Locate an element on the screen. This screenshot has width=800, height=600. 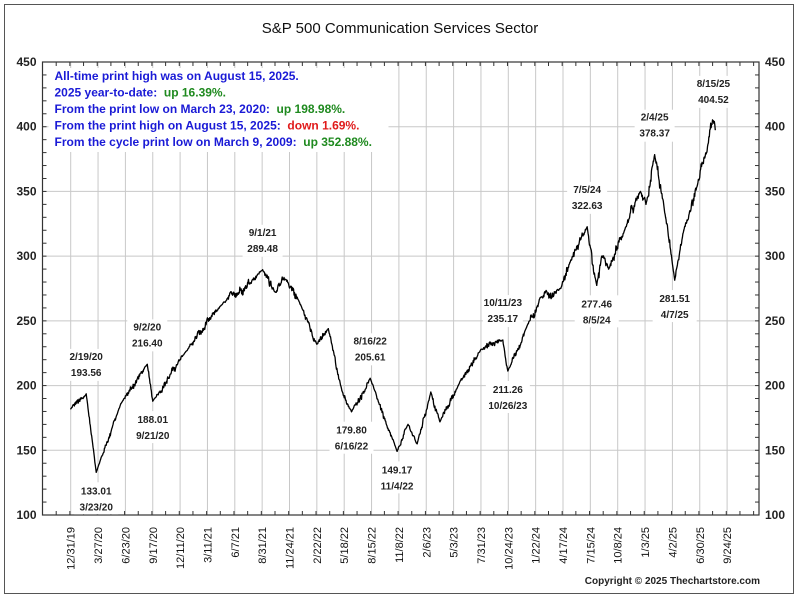
x-tick-label: 1/3/25 is located at coordinates (646, 542).